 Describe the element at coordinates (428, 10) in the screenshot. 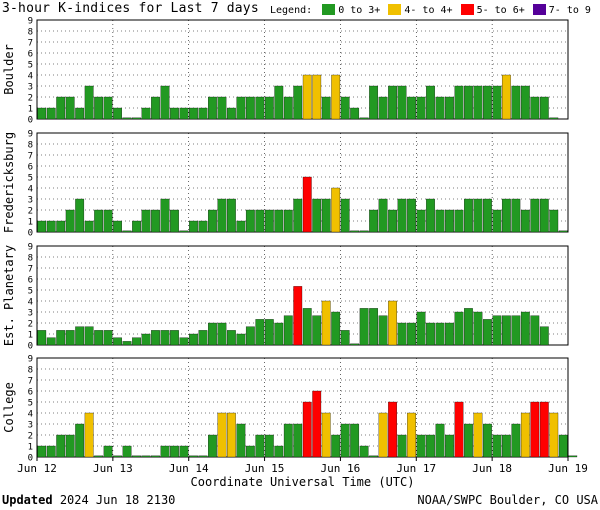

I see `legend-text-yellow: 4- to 4+` at that location.